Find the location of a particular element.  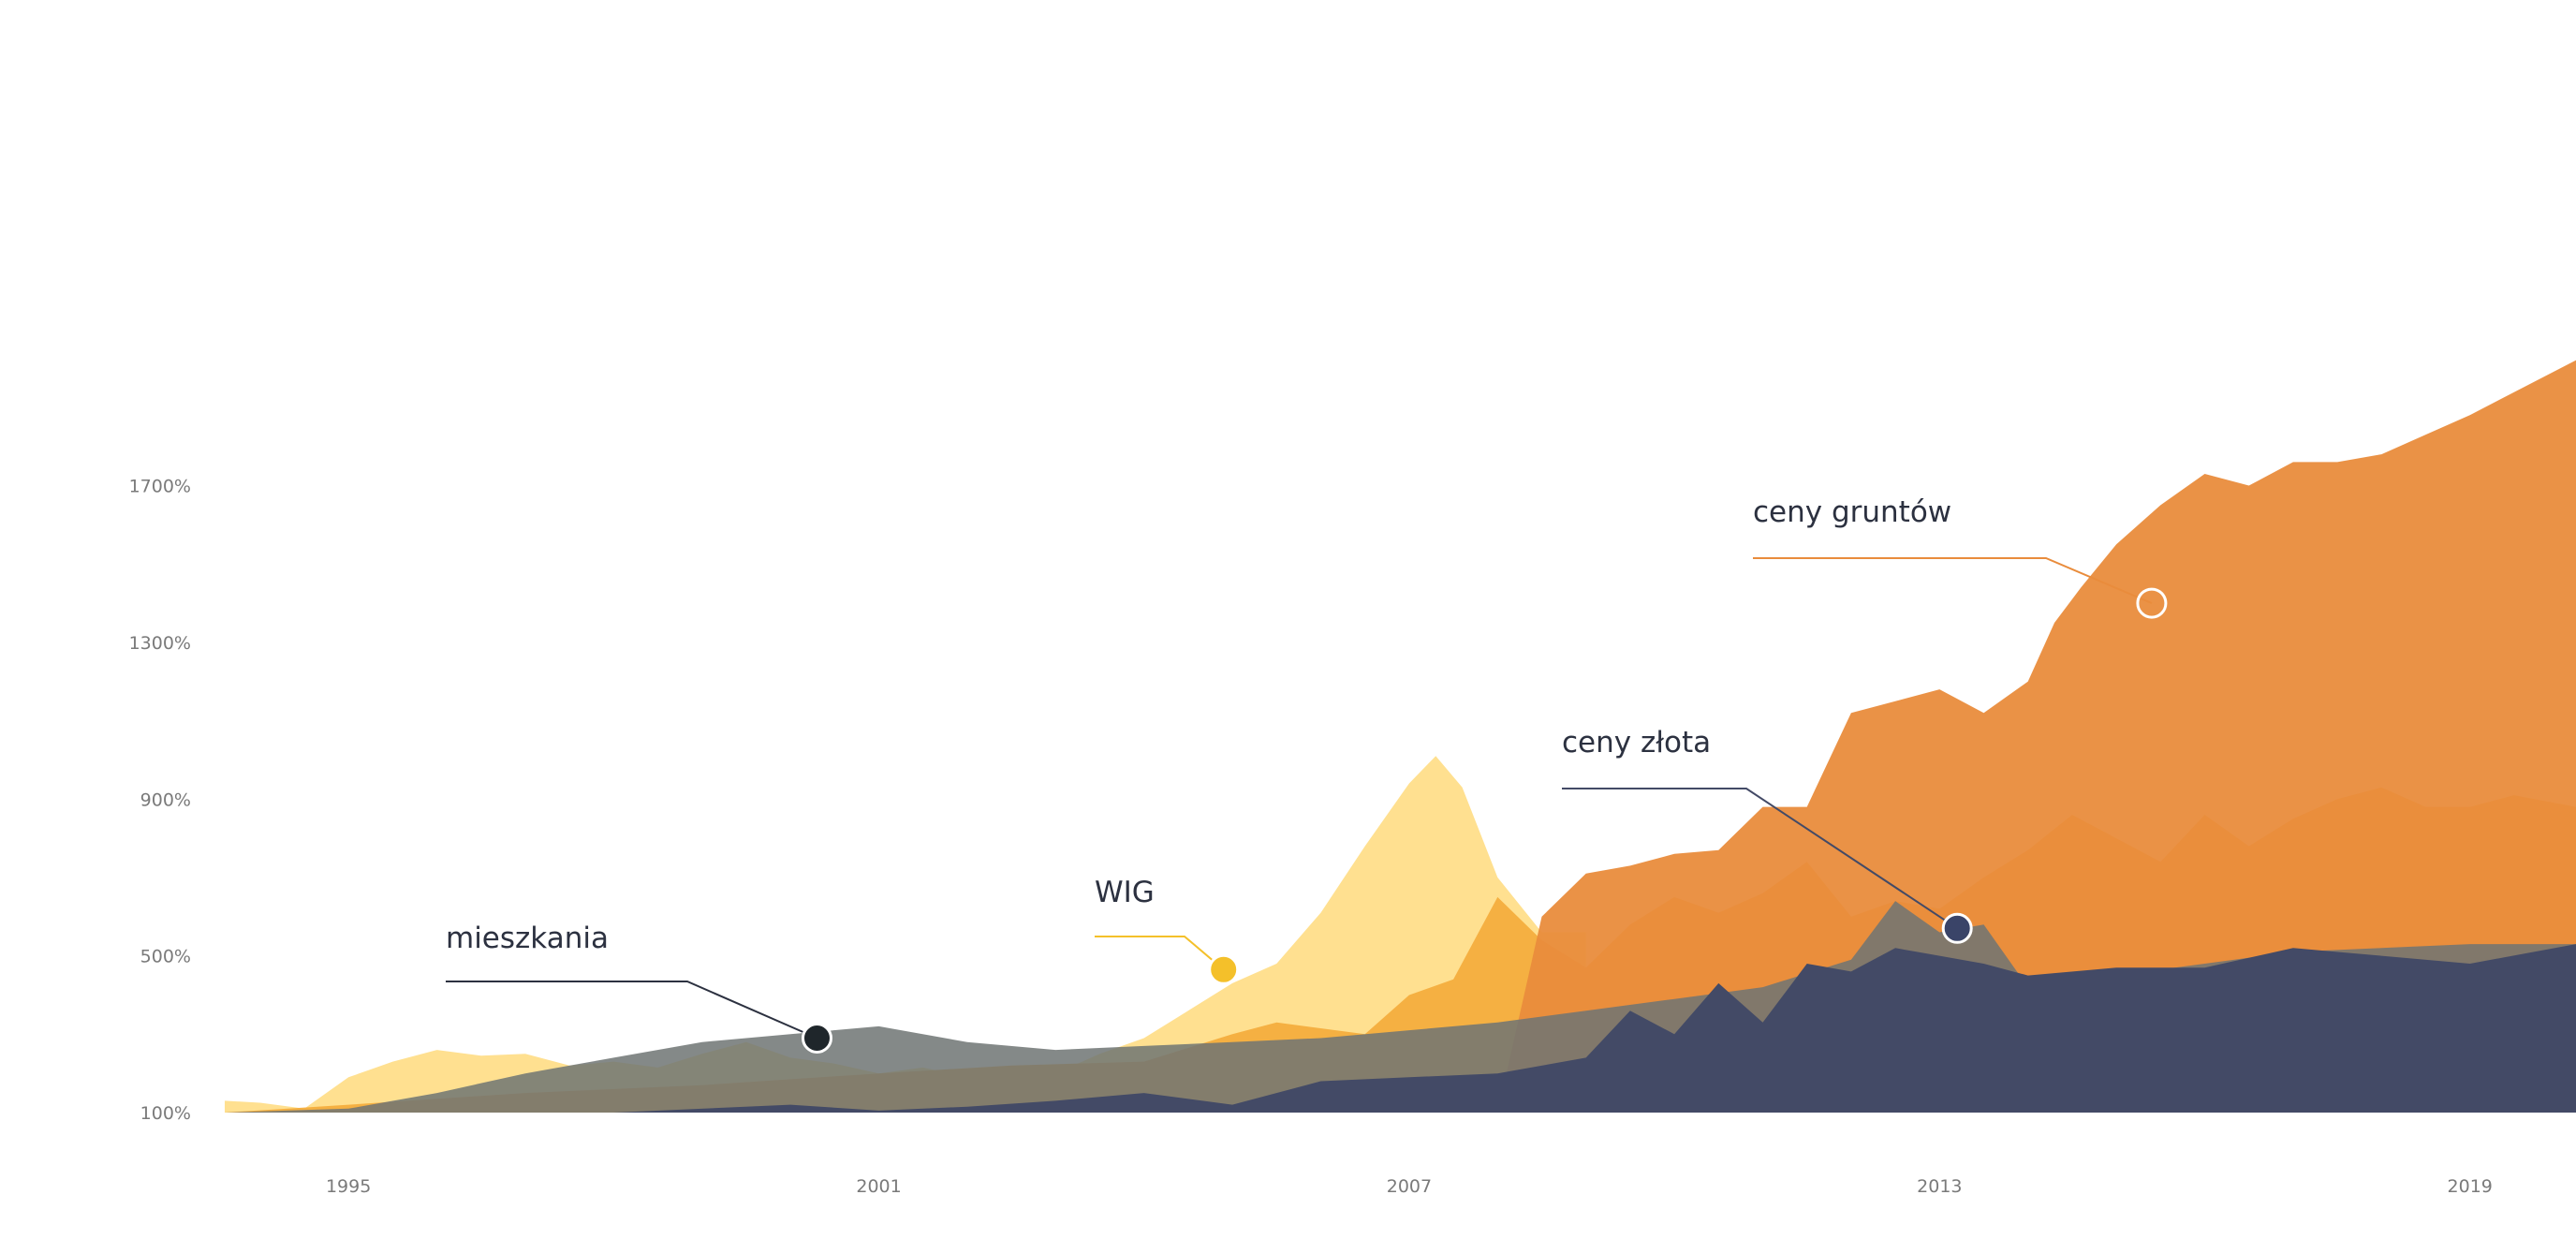

x-tick-label: 2007 is located at coordinates (1409, 1186).